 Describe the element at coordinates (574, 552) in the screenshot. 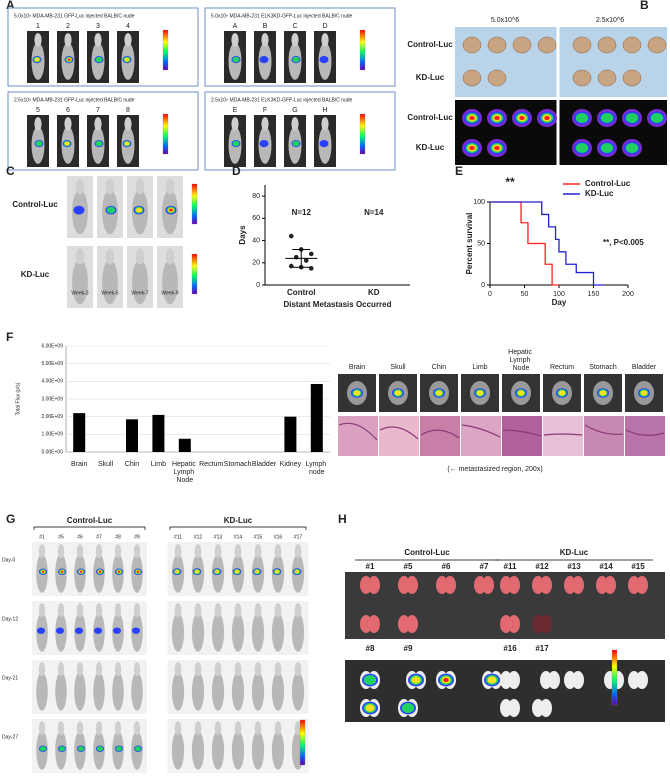

I see `group-title: KD-Luc` at that location.